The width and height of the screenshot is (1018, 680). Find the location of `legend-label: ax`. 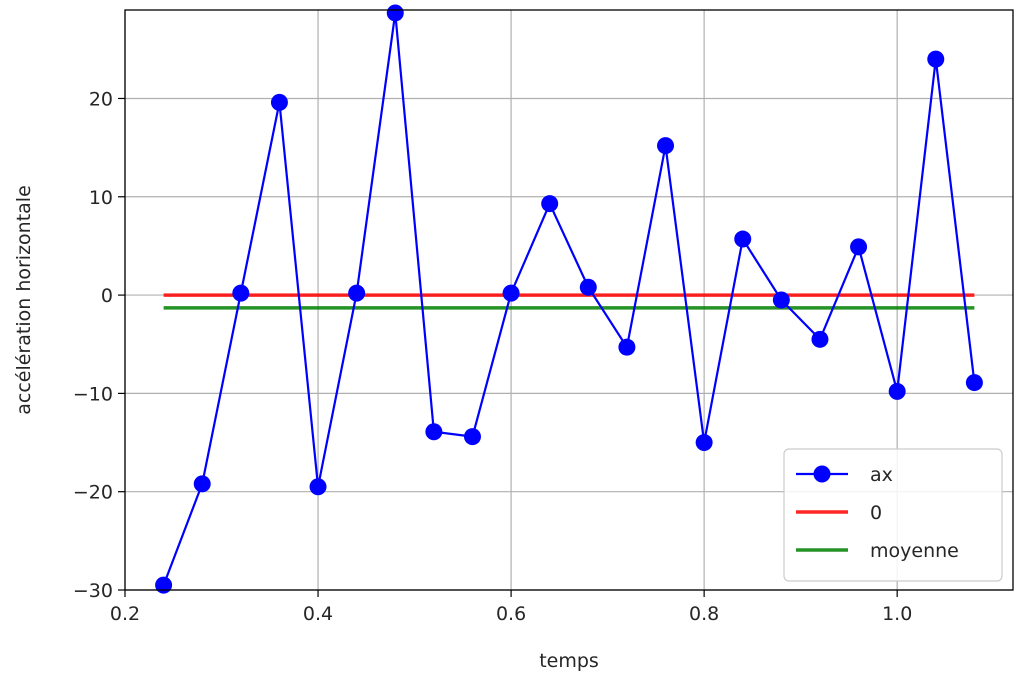

legend-label: ax is located at coordinates (881, 475).